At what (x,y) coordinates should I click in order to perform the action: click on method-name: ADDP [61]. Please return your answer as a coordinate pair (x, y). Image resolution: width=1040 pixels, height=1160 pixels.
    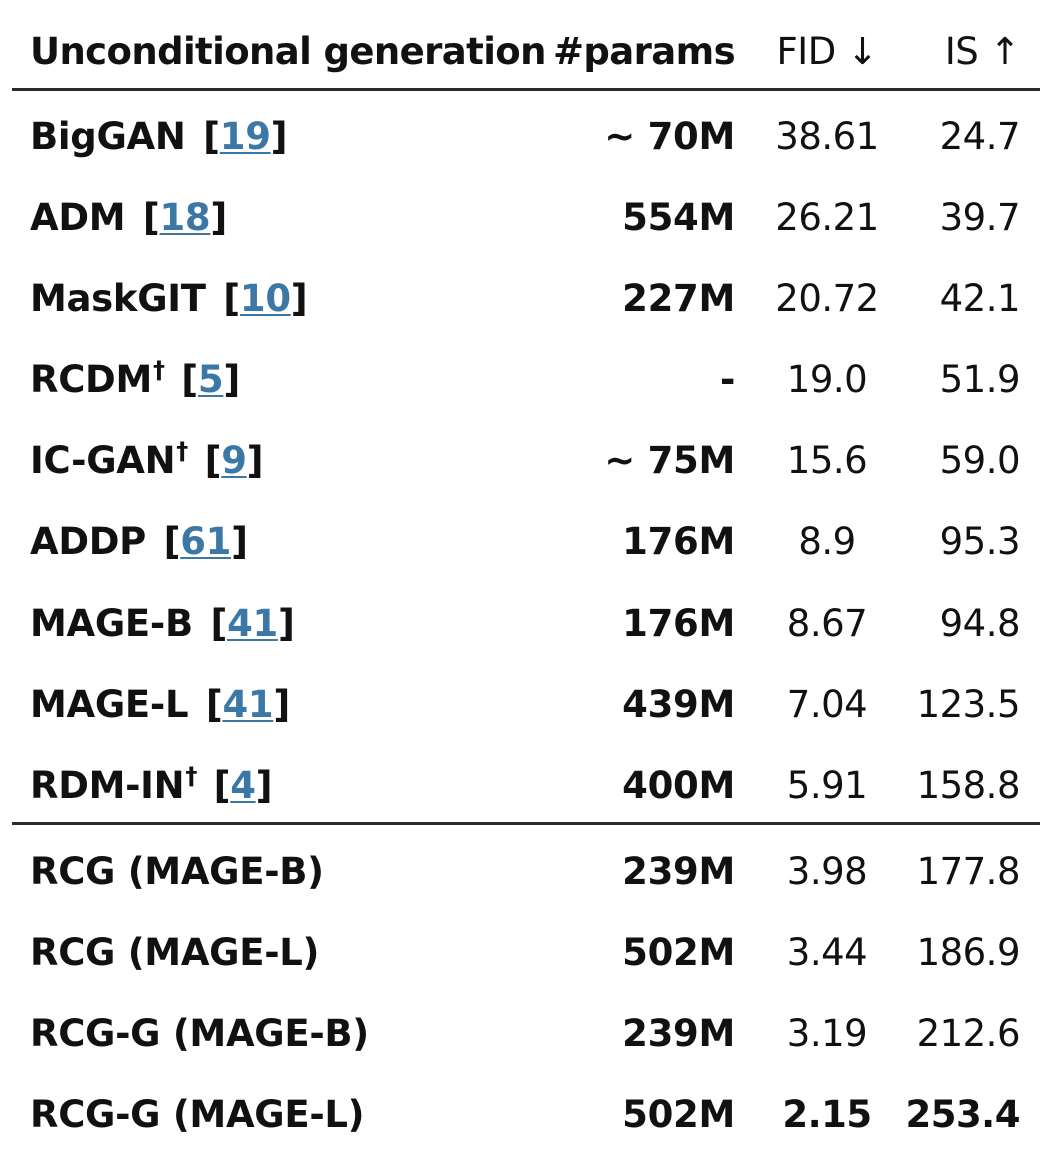
    Looking at the image, I should click on (139, 541).